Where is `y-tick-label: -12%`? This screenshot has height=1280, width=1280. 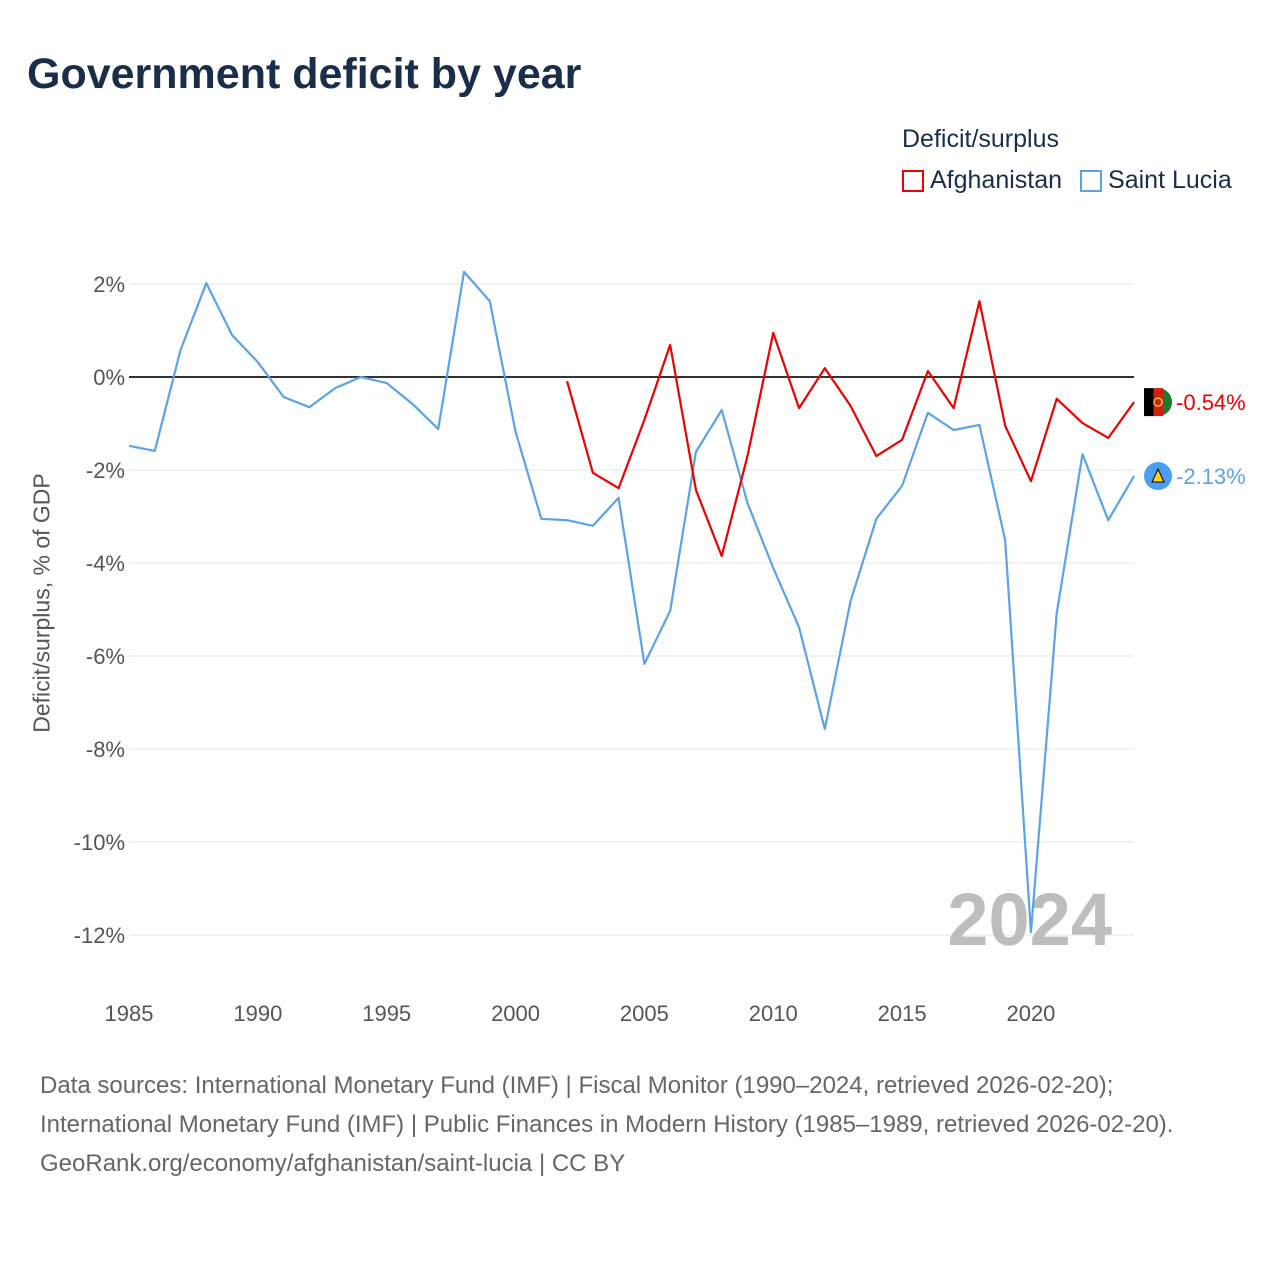 y-tick-label: -12% is located at coordinates (99, 935).